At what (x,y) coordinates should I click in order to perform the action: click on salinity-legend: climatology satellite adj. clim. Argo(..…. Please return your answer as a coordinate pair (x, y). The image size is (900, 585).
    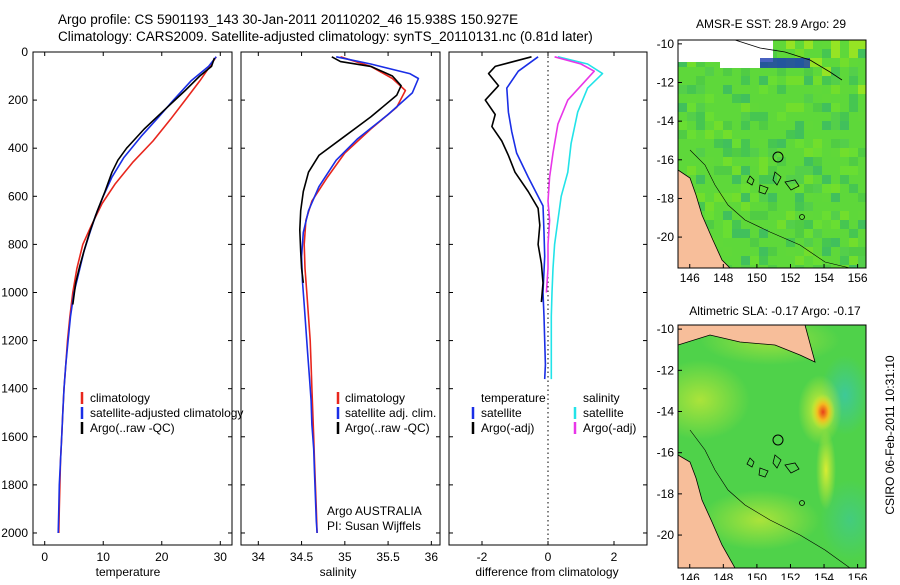
    Looking at the image, I should click on (386, 413).